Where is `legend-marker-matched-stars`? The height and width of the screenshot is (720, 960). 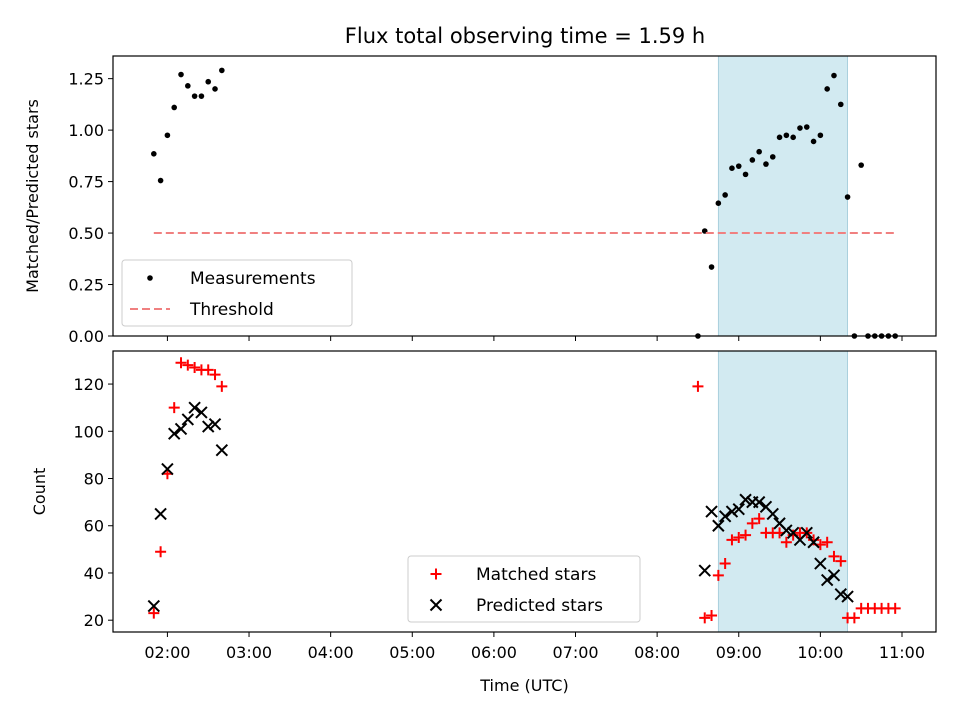 legend-marker-matched-stars is located at coordinates (436, 574).